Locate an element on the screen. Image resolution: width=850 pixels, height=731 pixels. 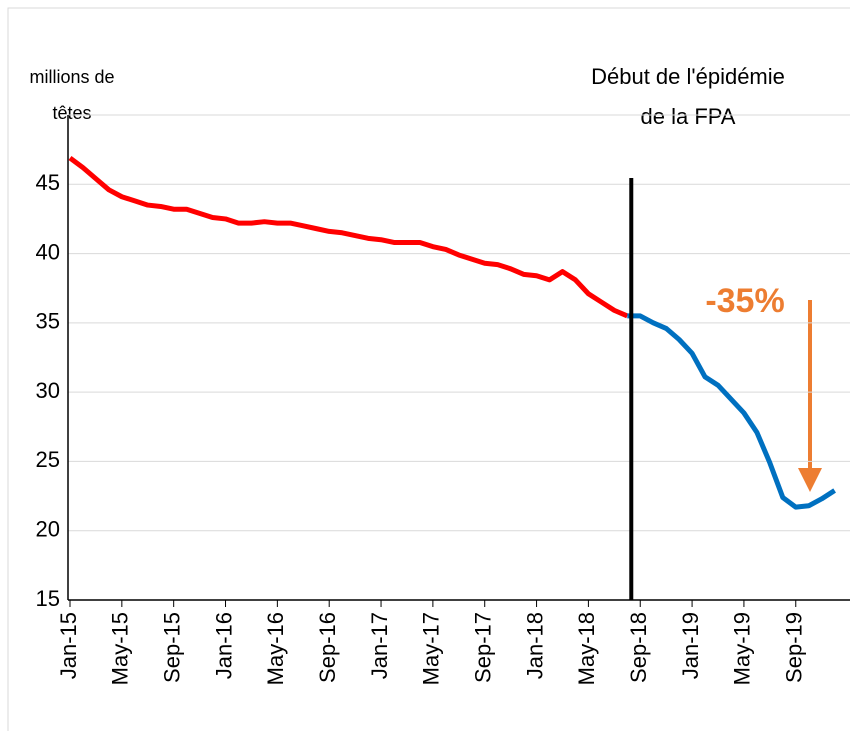
y-tick-label: 25 is located at coordinates (48, 459).